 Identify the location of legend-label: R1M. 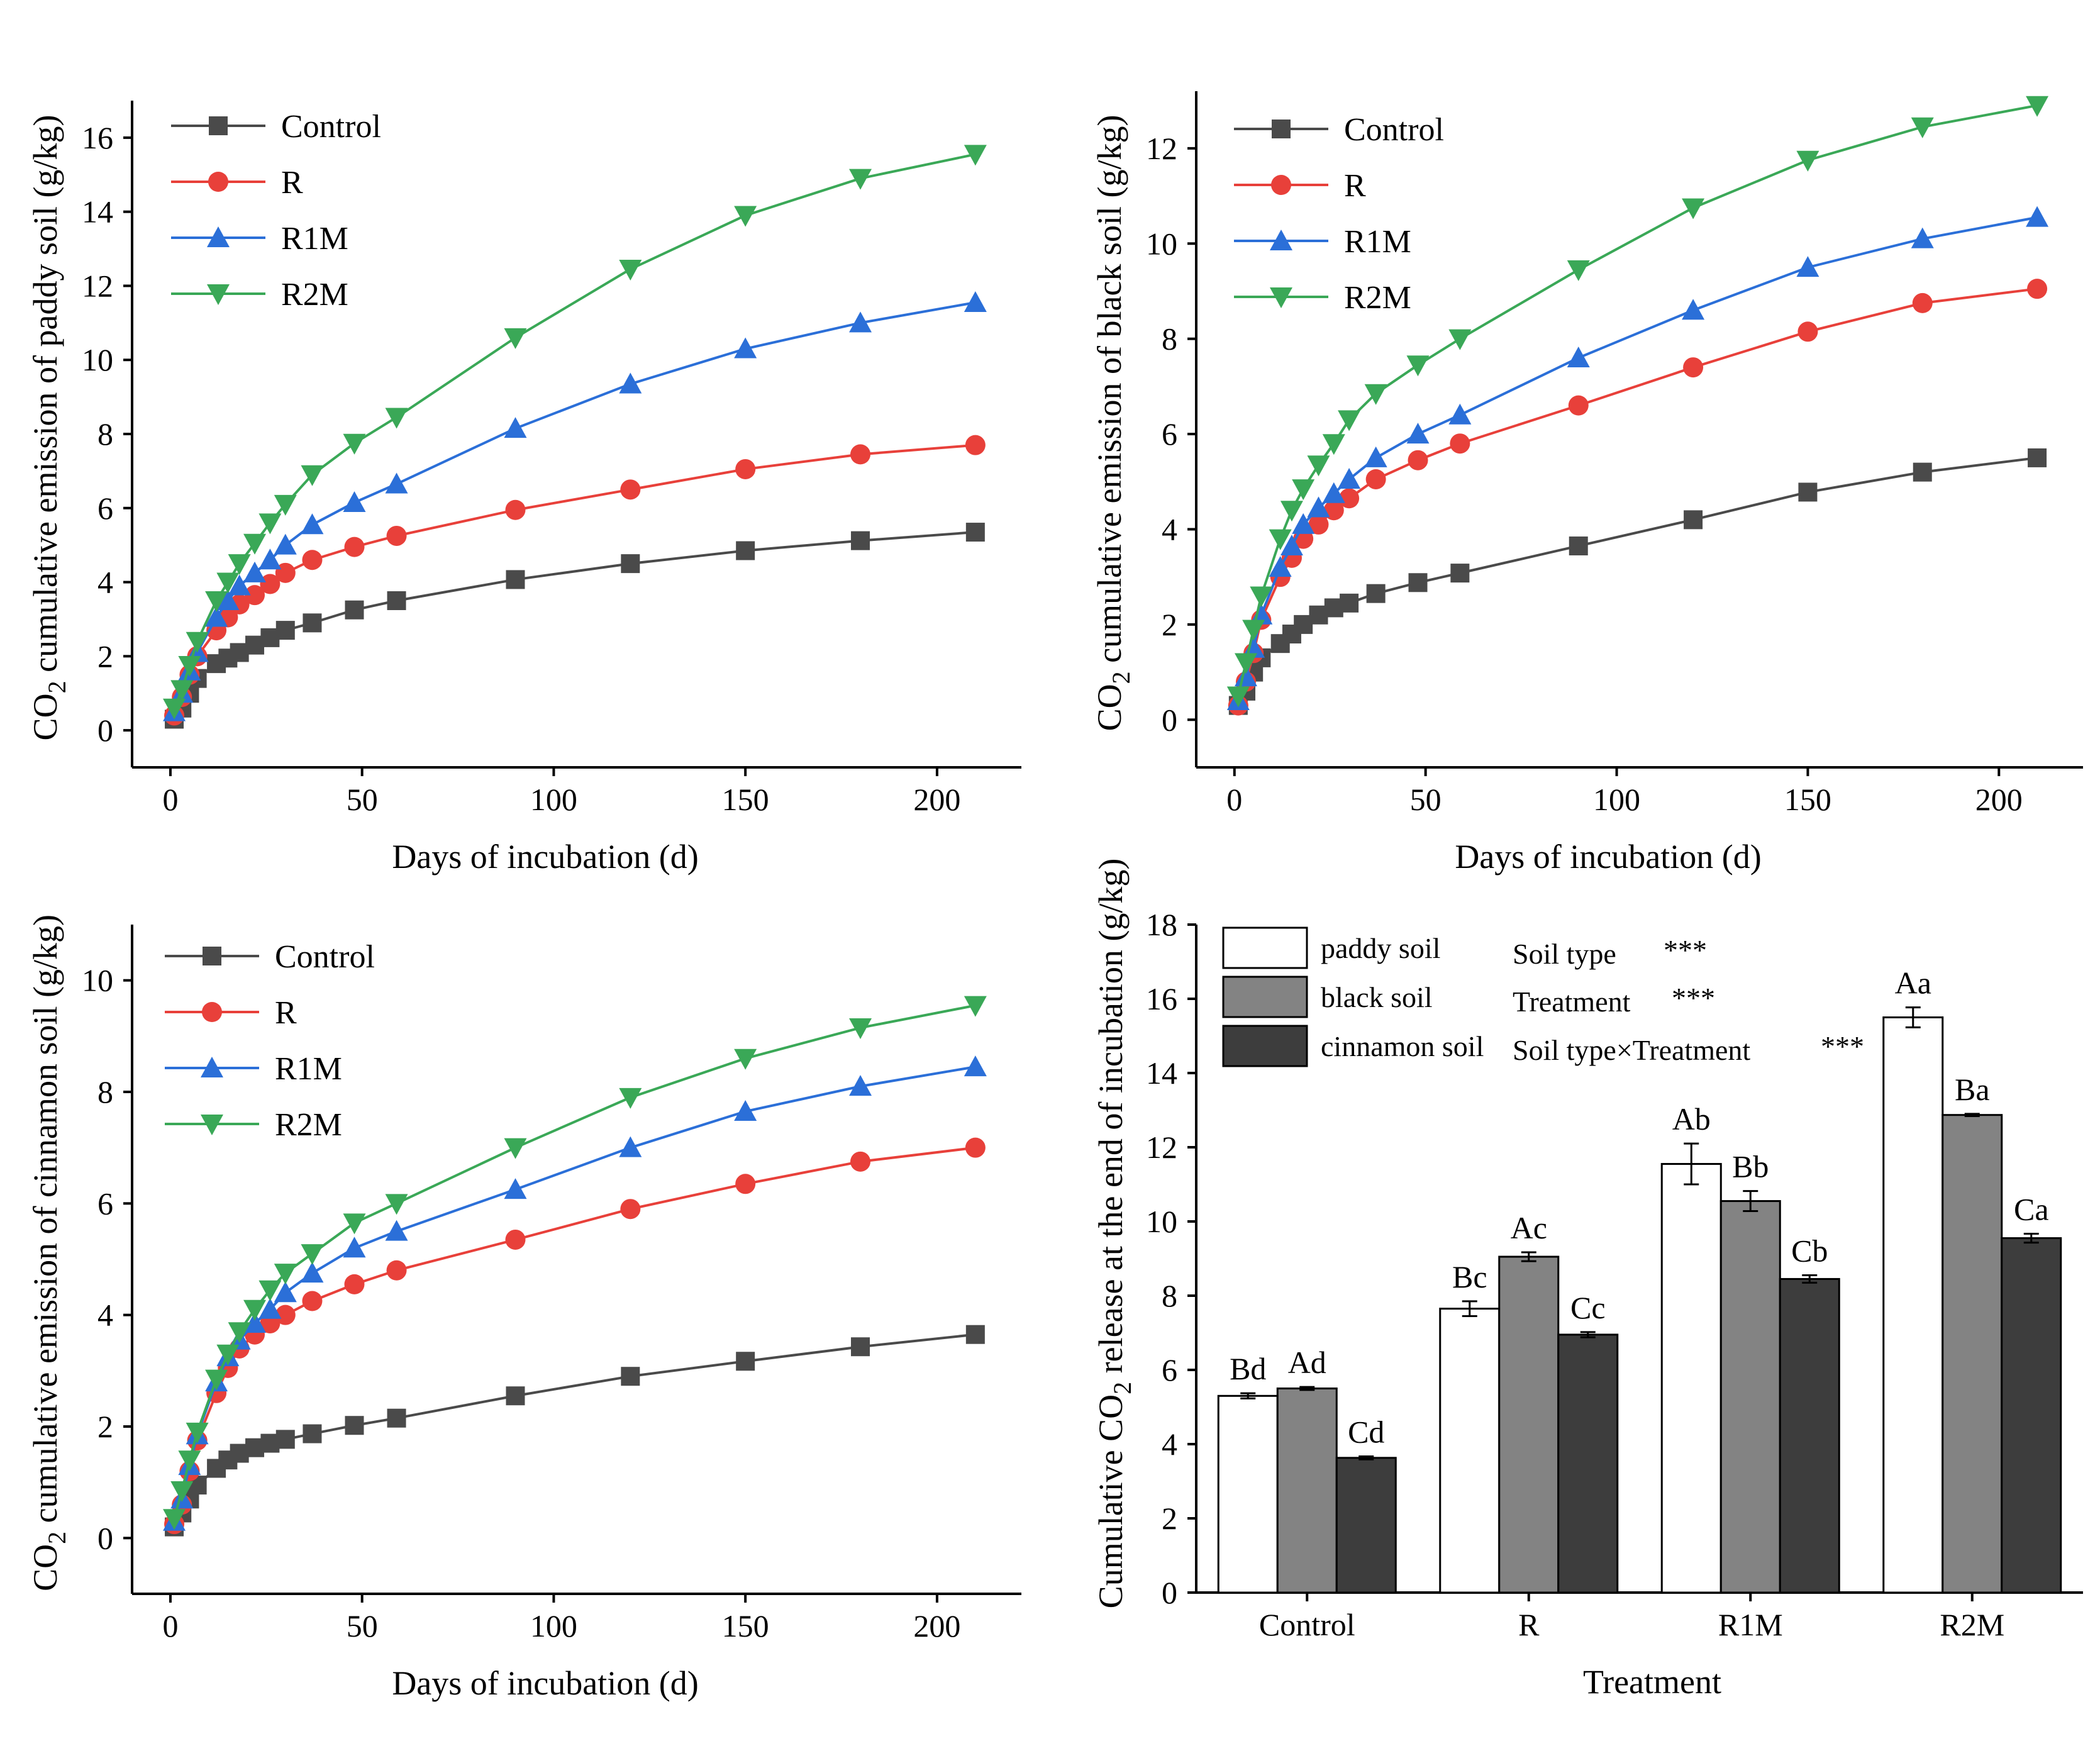
(308, 1069).